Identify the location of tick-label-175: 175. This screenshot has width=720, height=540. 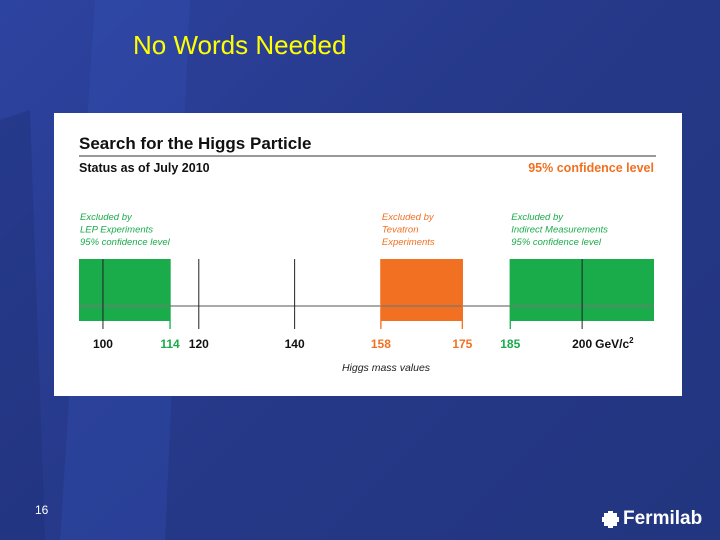
(462, 344).